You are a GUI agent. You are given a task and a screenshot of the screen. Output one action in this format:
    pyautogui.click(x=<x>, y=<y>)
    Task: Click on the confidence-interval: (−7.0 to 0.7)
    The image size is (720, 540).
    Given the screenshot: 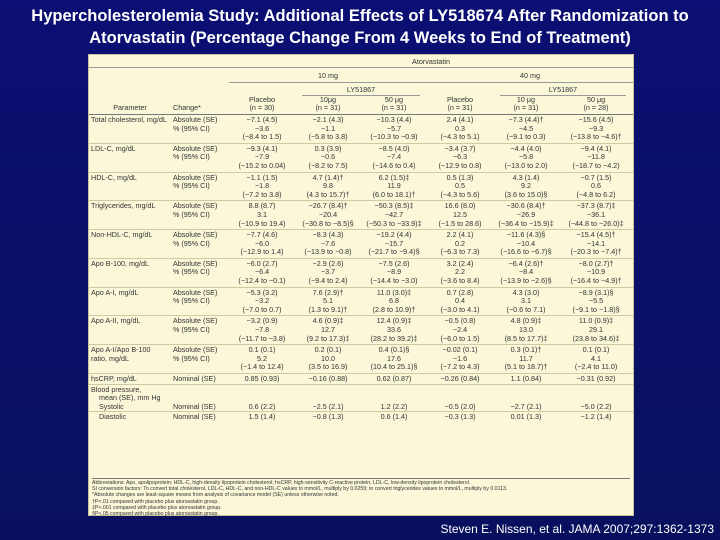 What is the action you would take?
    pyautogui.click(x=262, y=309)
    